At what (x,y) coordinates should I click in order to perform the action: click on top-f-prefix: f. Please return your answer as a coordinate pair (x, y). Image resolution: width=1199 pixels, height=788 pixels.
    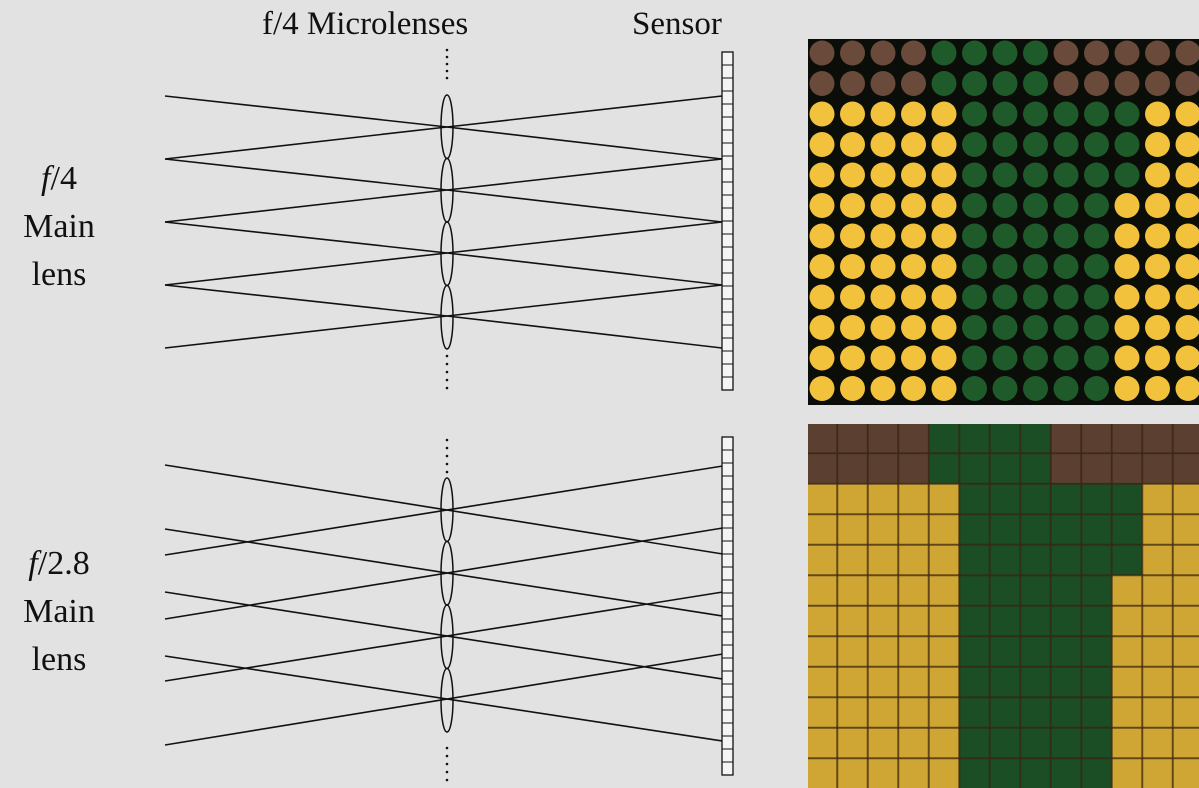
    Looking at the image, I should click on (46, 178).